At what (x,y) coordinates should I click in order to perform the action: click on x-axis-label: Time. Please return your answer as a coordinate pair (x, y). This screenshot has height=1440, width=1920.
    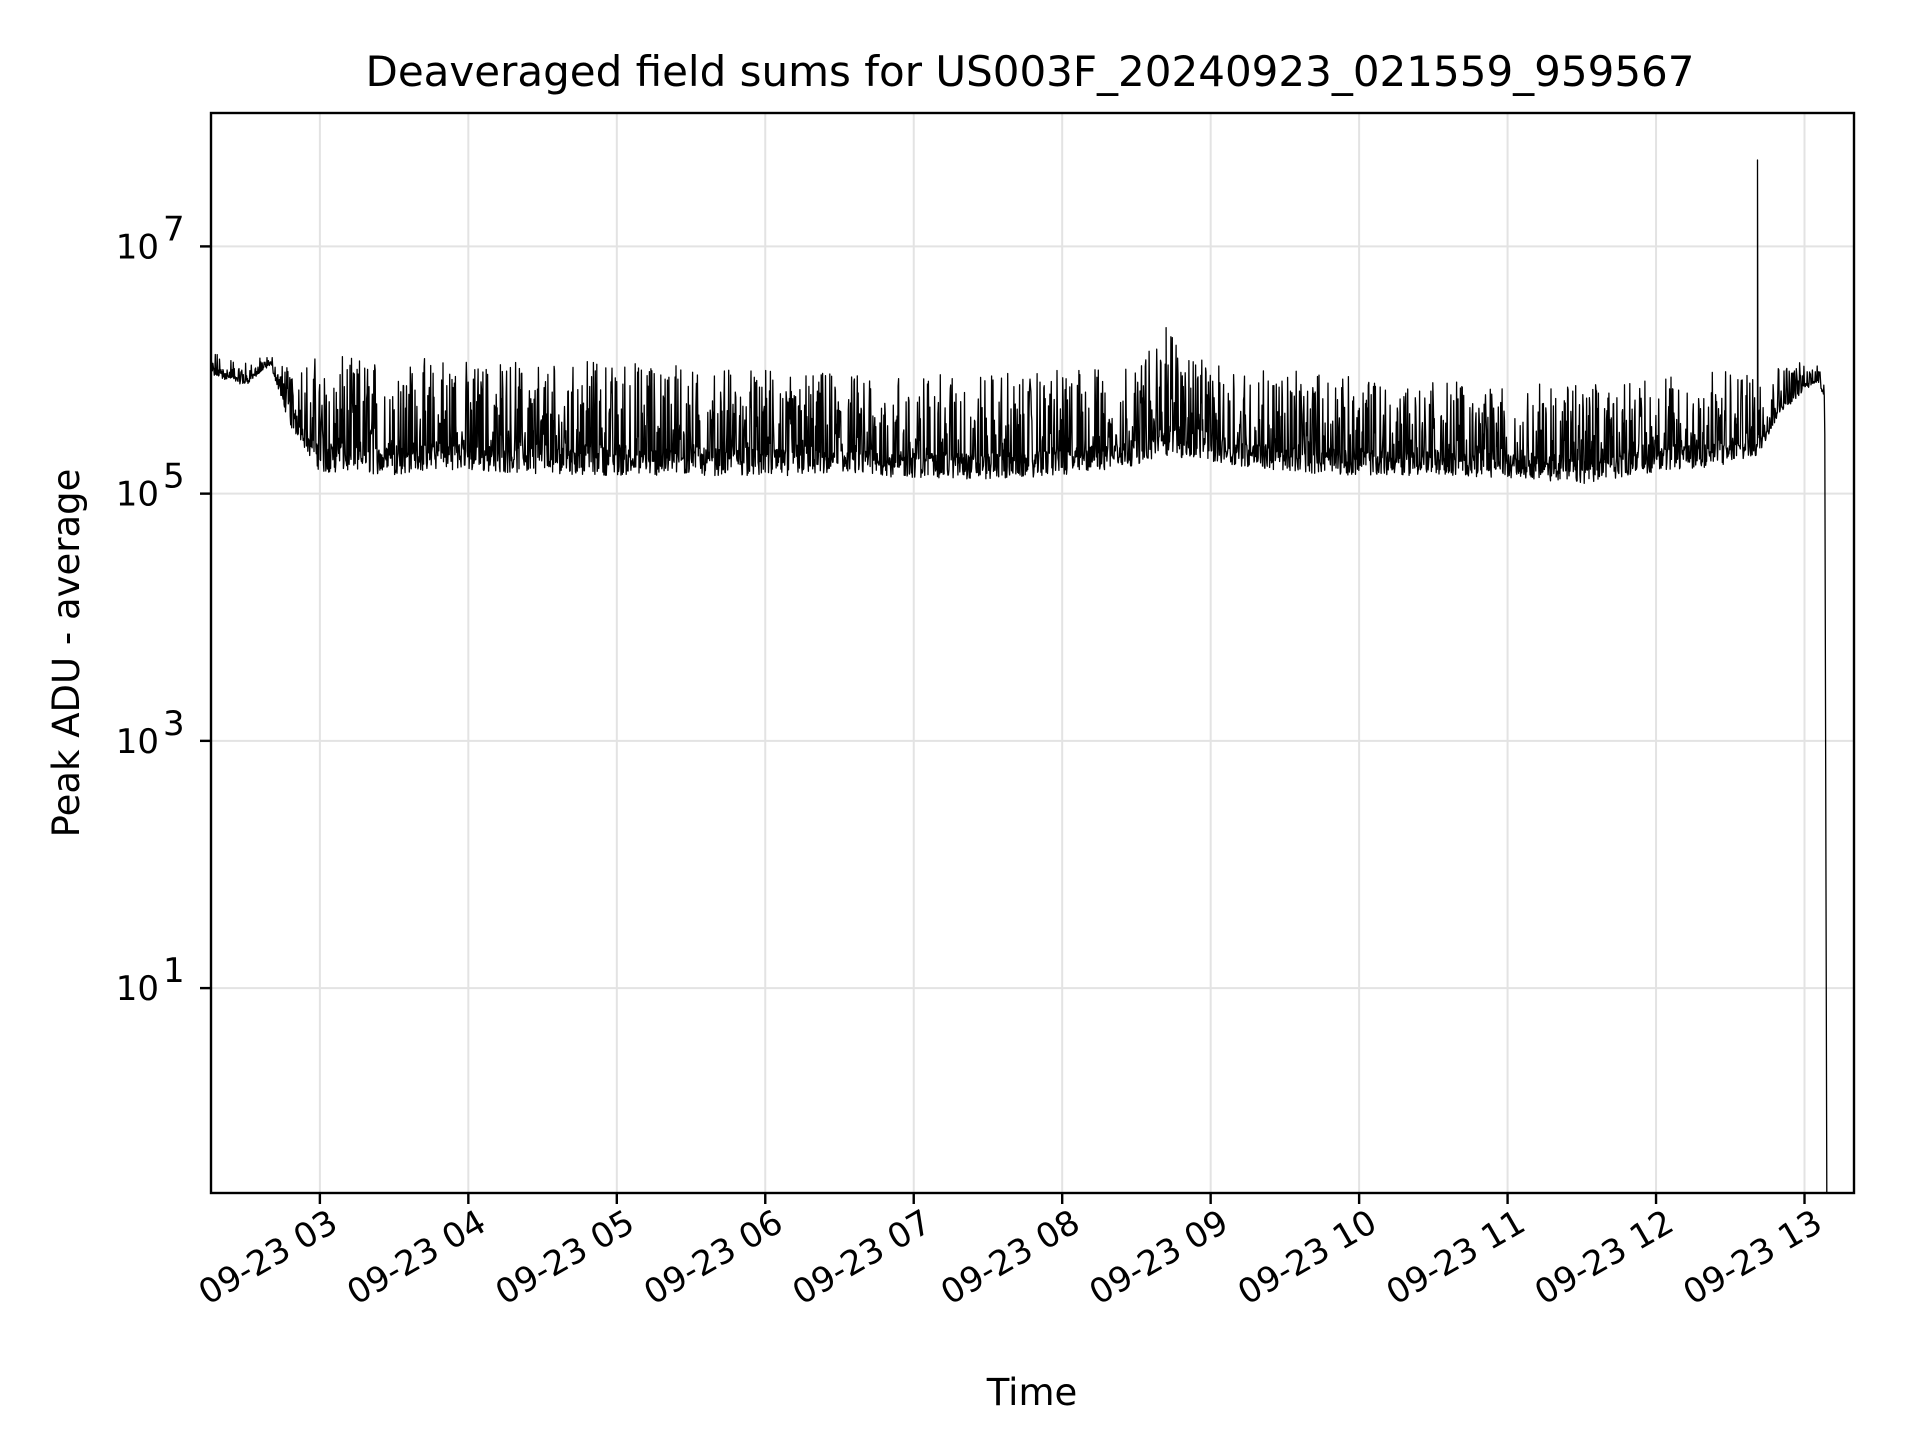
    Looking at the image, I should click on (1032, 1392).